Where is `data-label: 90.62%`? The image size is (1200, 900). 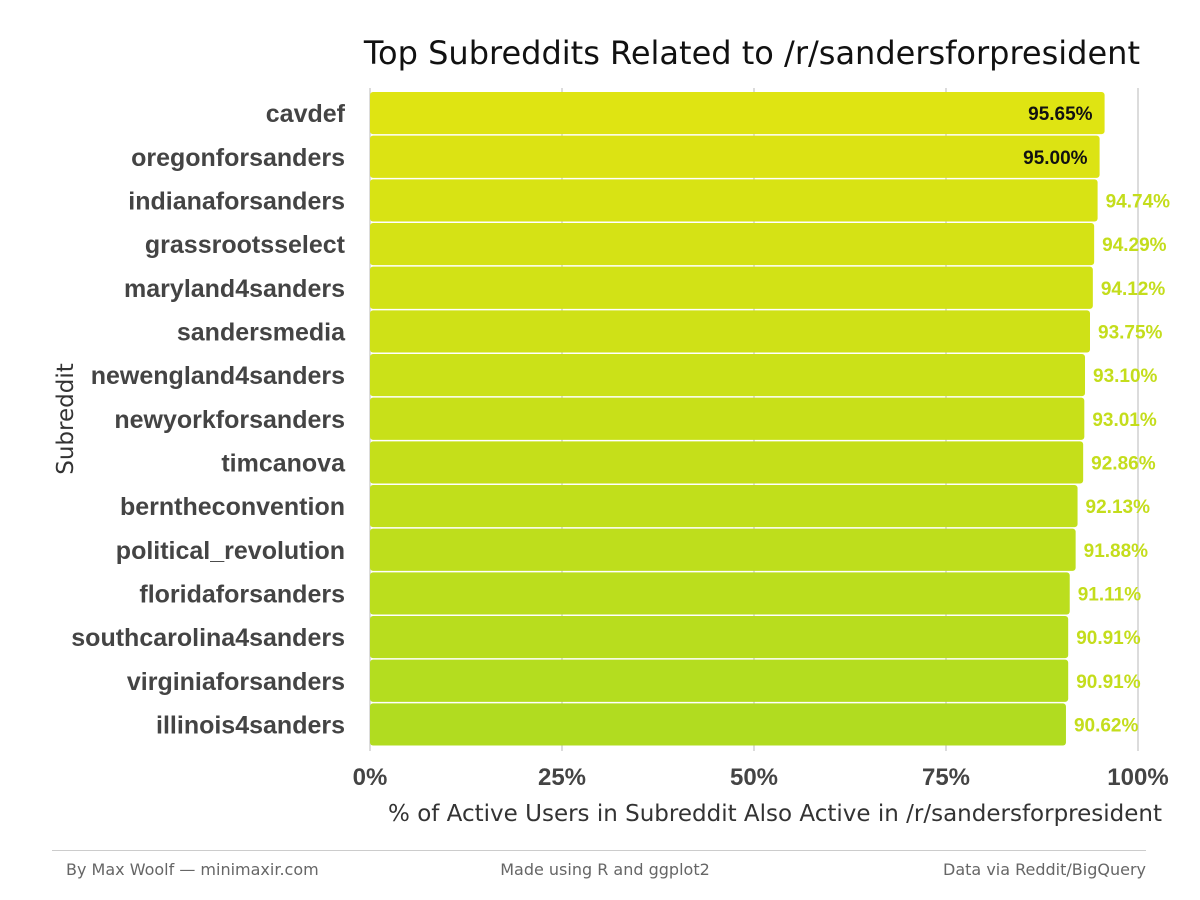 data-label: 90.62% is located at coordinates (1106, 725).